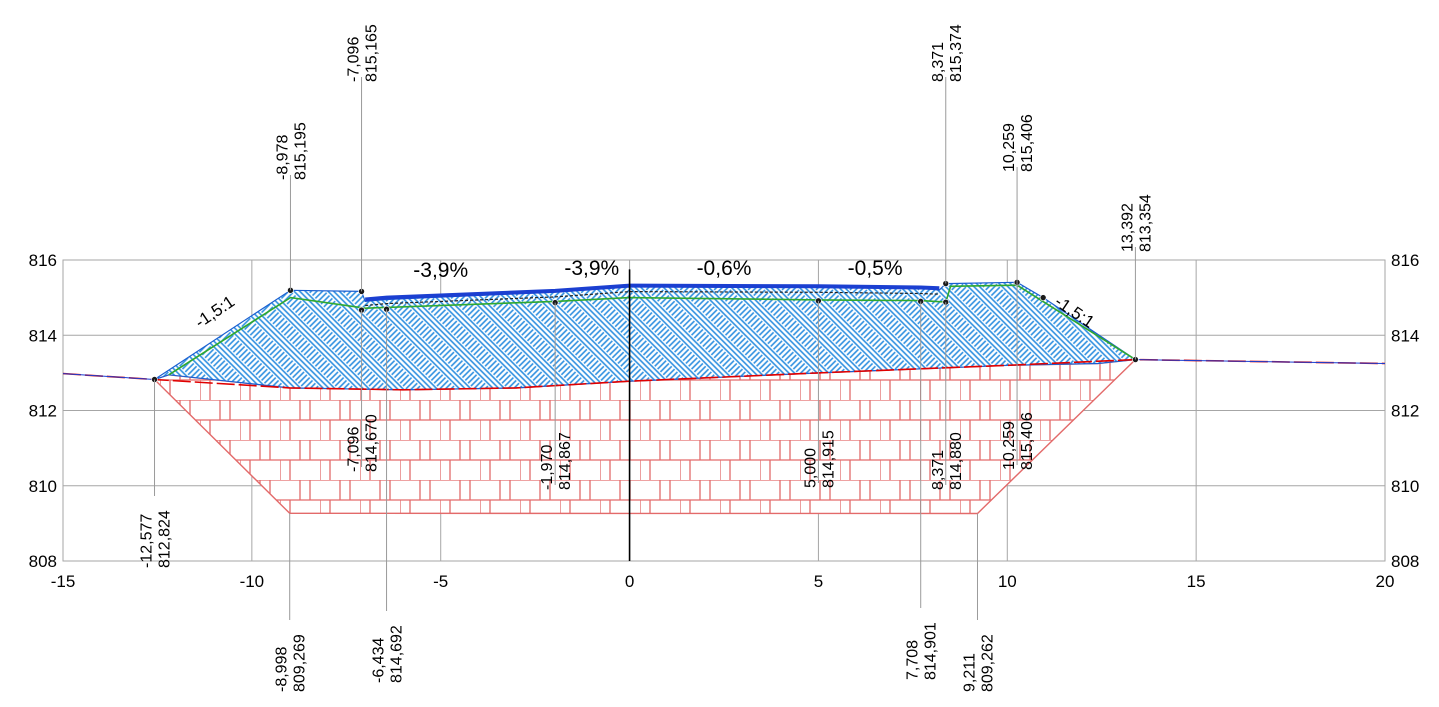 The image size is (1439, 707). I want to click on y-tick-label-left: 812, so click(43, 411).